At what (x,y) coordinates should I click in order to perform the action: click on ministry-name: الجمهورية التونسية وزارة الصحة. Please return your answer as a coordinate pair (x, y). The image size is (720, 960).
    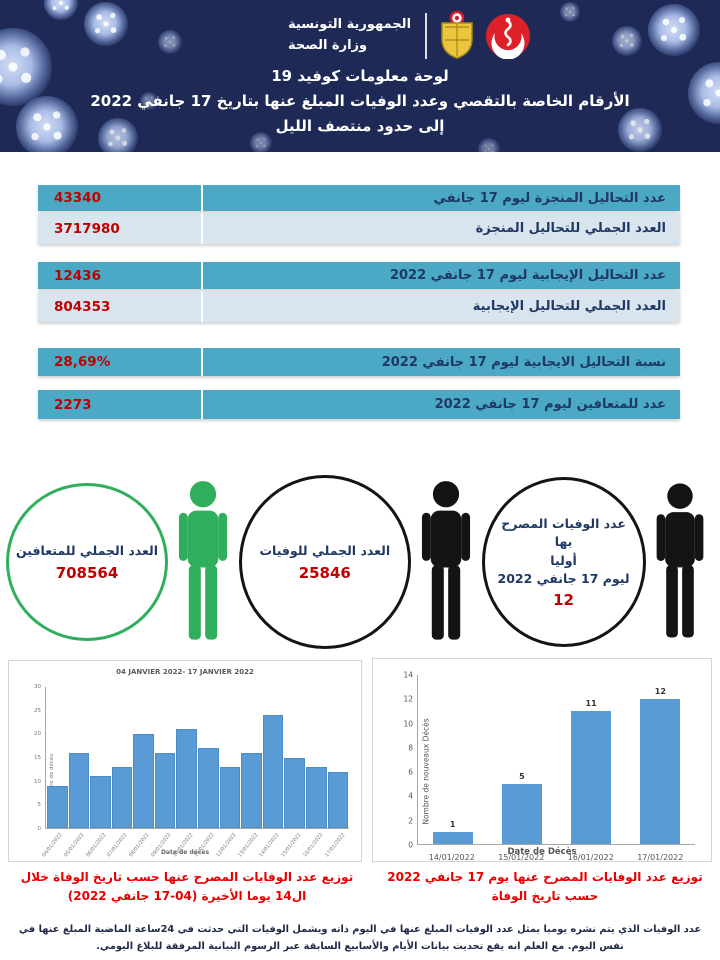
    Looking at the image, I should click on (349, 36).